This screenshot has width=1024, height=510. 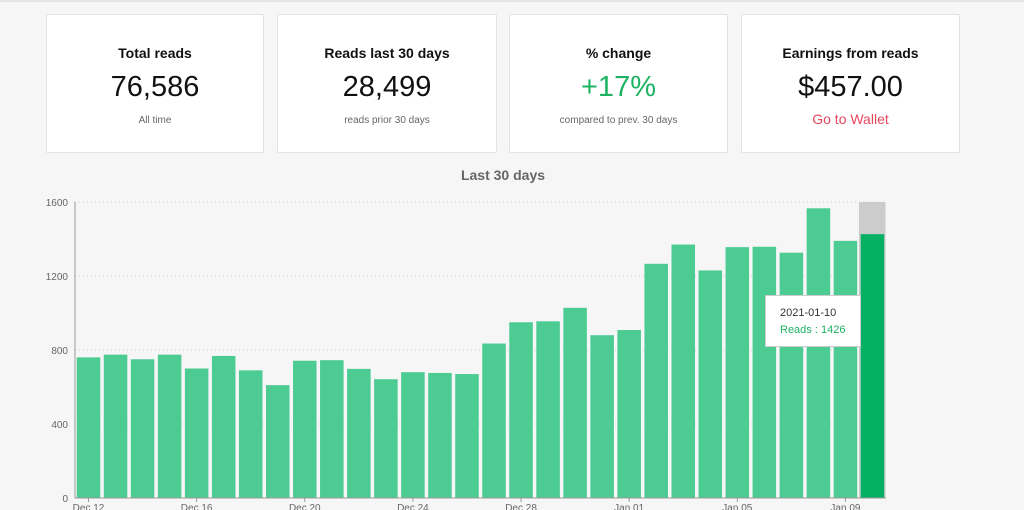 I want to click on x-tick-label: Dec 24, so click(x=413, y=506).